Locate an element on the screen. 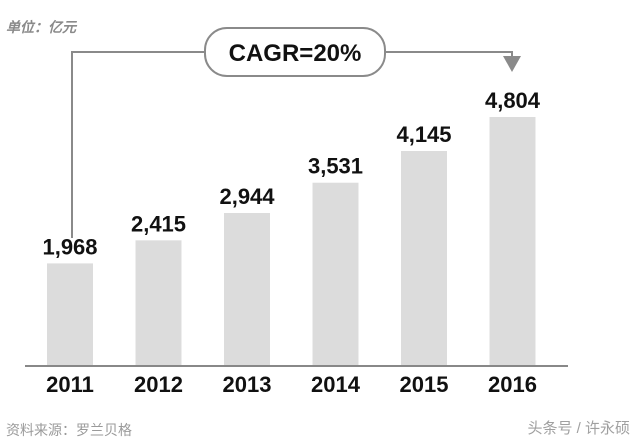 This screenshot has height=441, width=640. bar-2016 is located at coordinates (512, 241).